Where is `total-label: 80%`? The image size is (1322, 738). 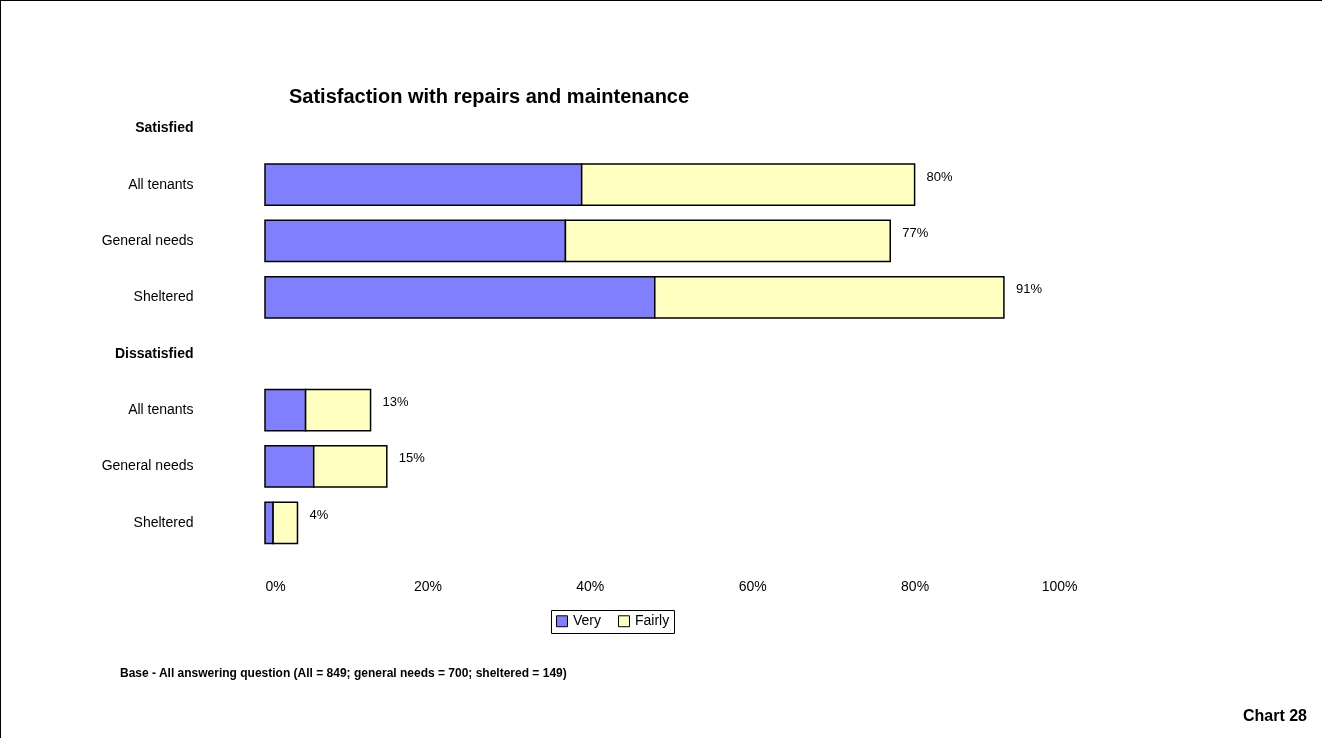 total-label: 80% is located at coordinates (940, 176).